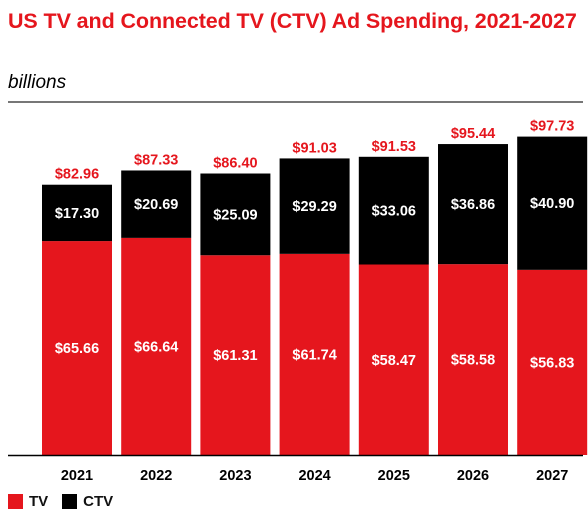  I want to click on legend-item-ctv: CTV, so click(87, 501).